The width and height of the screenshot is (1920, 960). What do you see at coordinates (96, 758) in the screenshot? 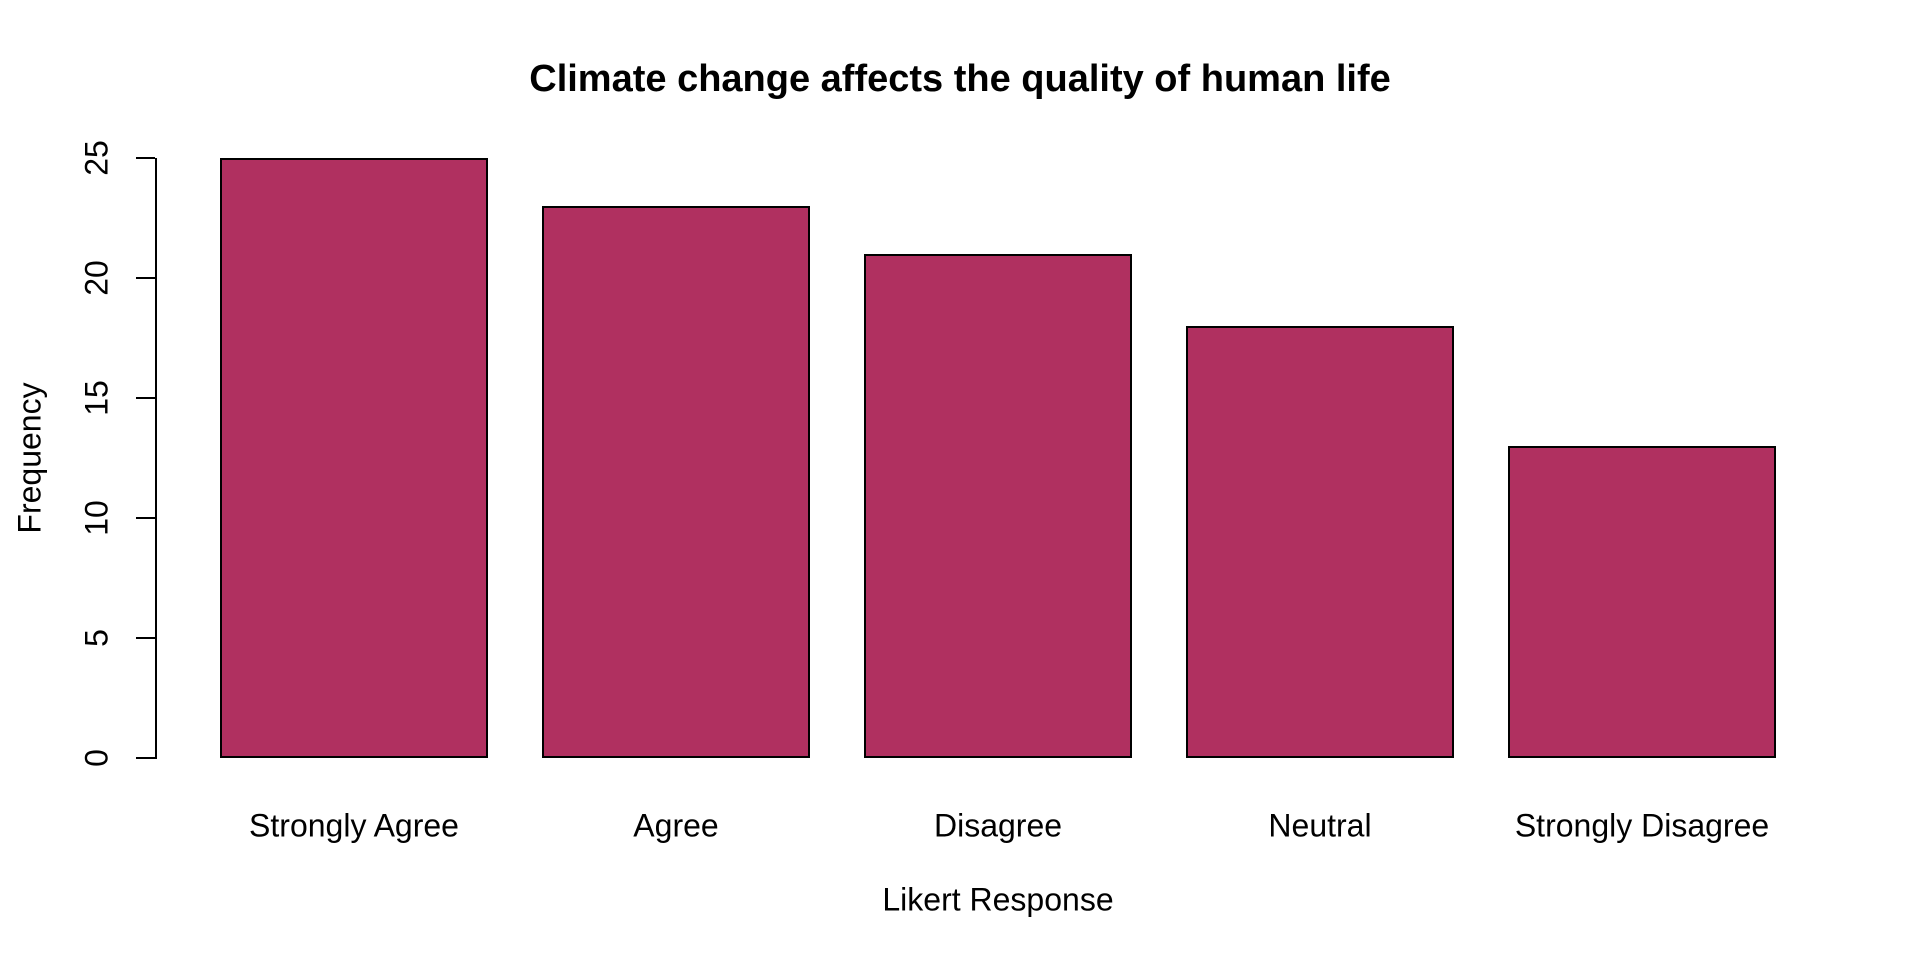
I see `y-axis-tick-label: 0` at bounding box center [96, 758].